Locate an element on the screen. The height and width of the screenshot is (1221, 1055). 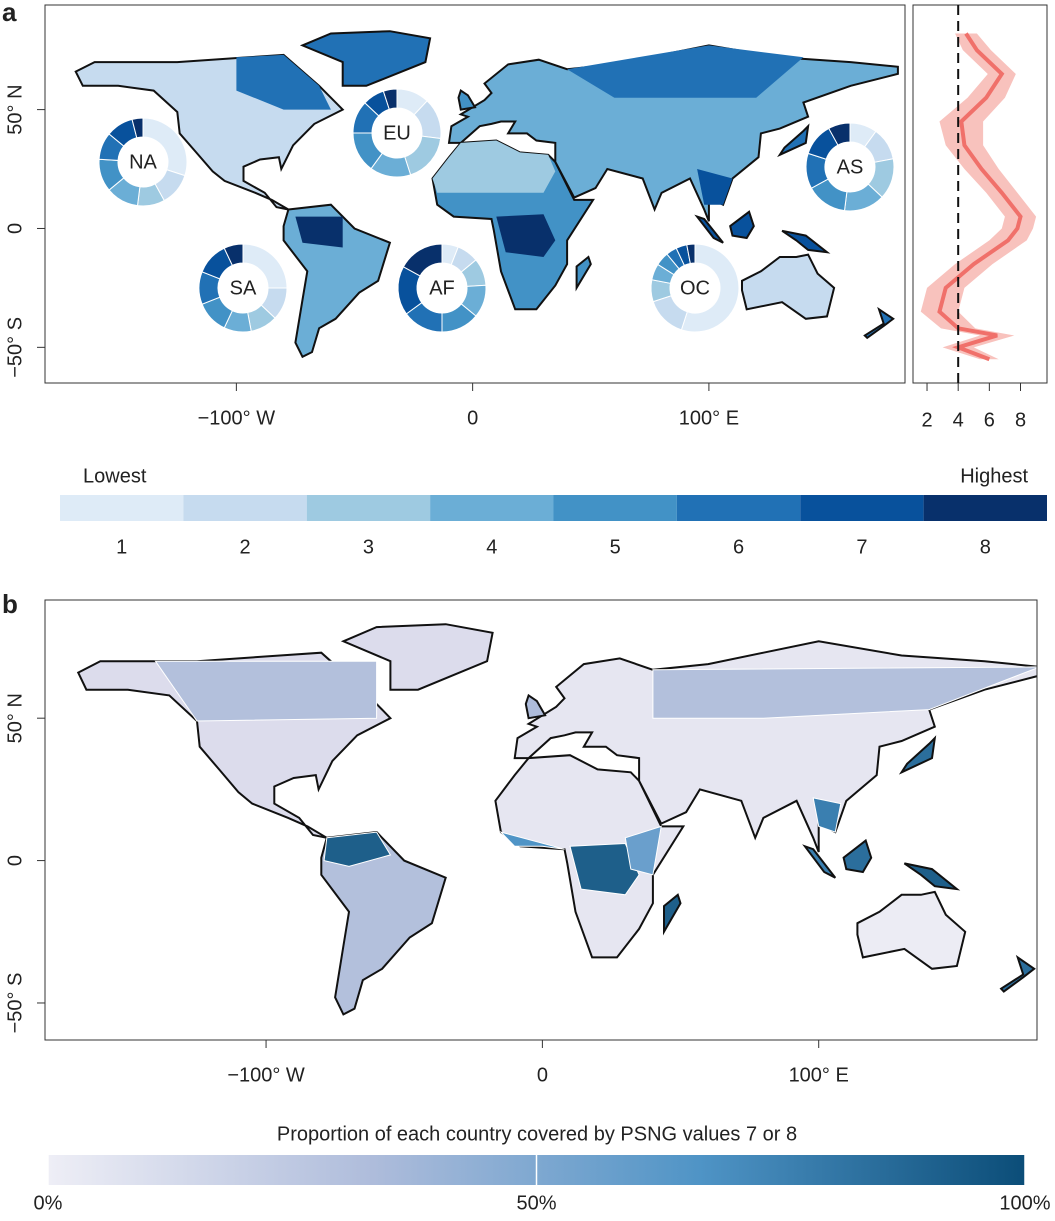
legend-class: 6 is located at coordinates (738, 547).